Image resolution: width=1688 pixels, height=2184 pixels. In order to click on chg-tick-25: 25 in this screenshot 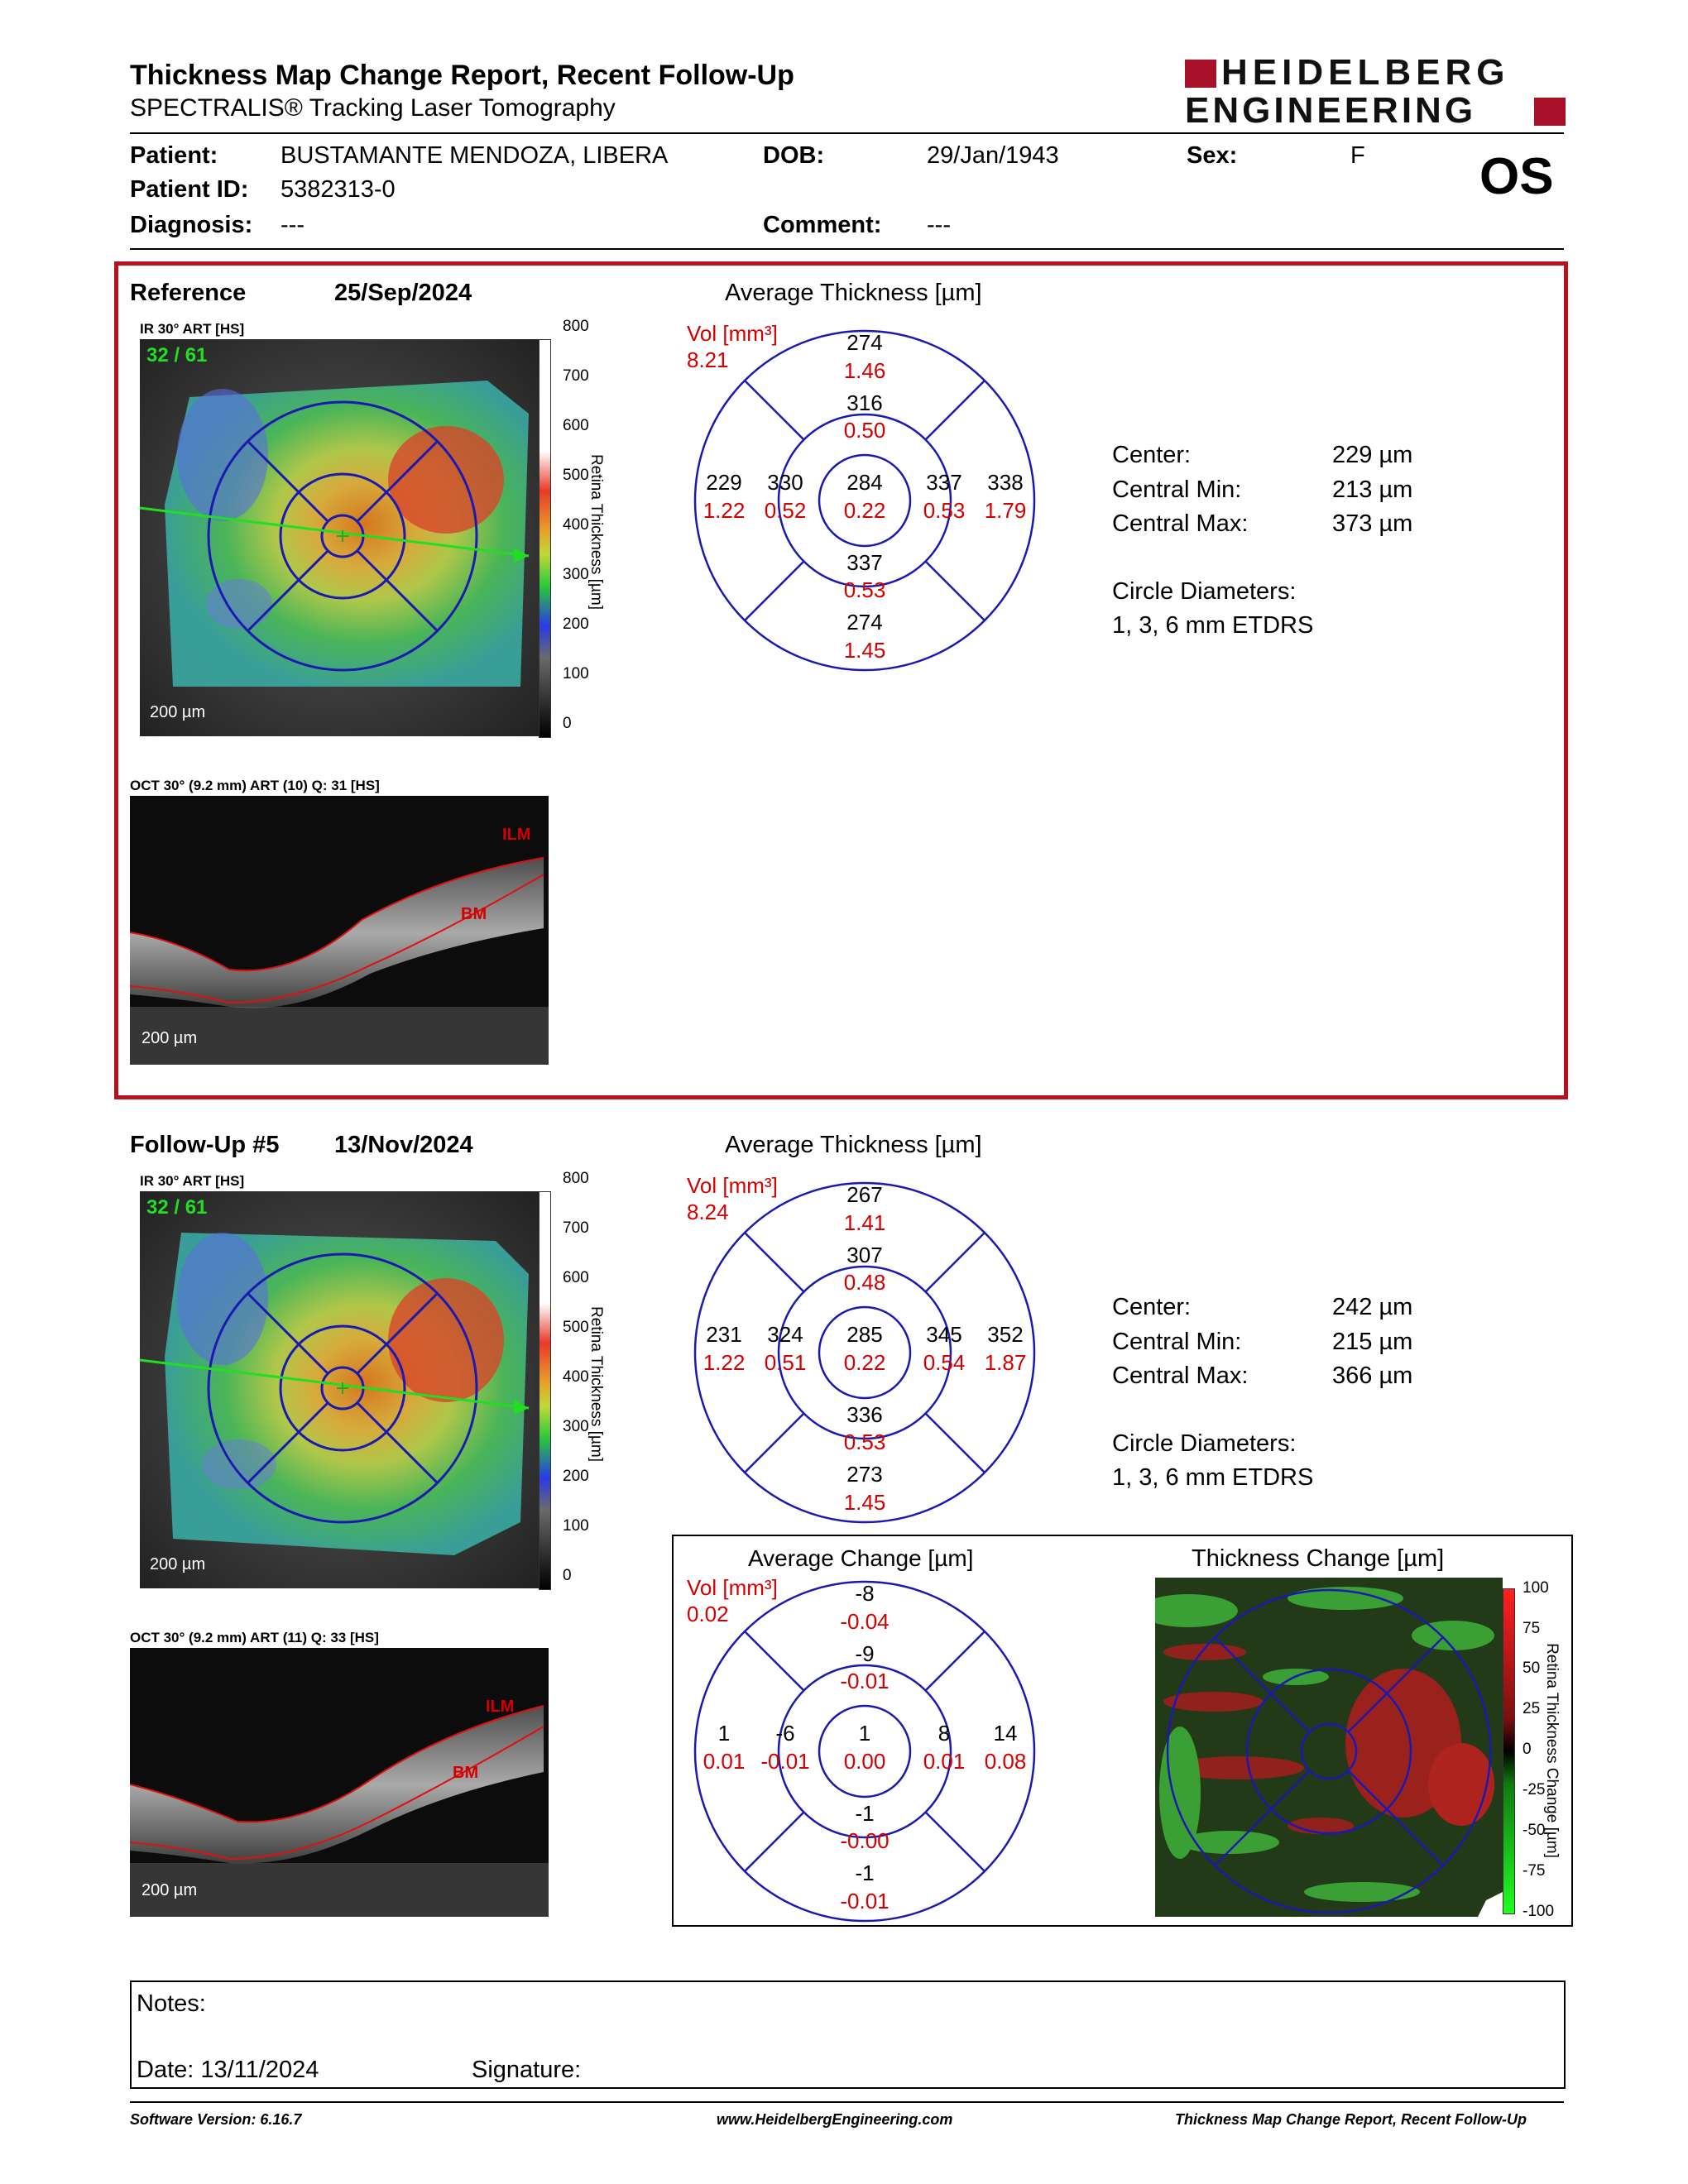, I will do `click(1532, 1708)`.